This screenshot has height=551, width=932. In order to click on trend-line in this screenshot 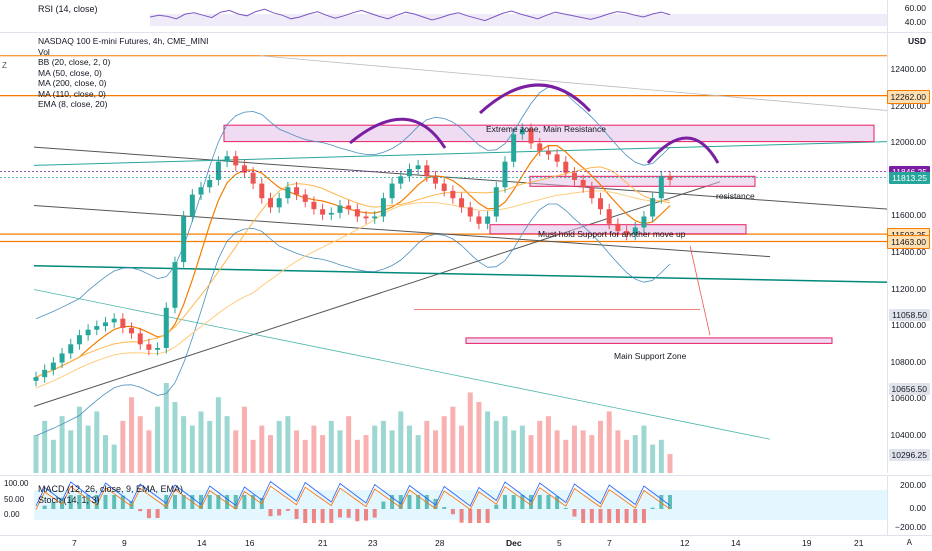, I will do `click(402, 231)`.